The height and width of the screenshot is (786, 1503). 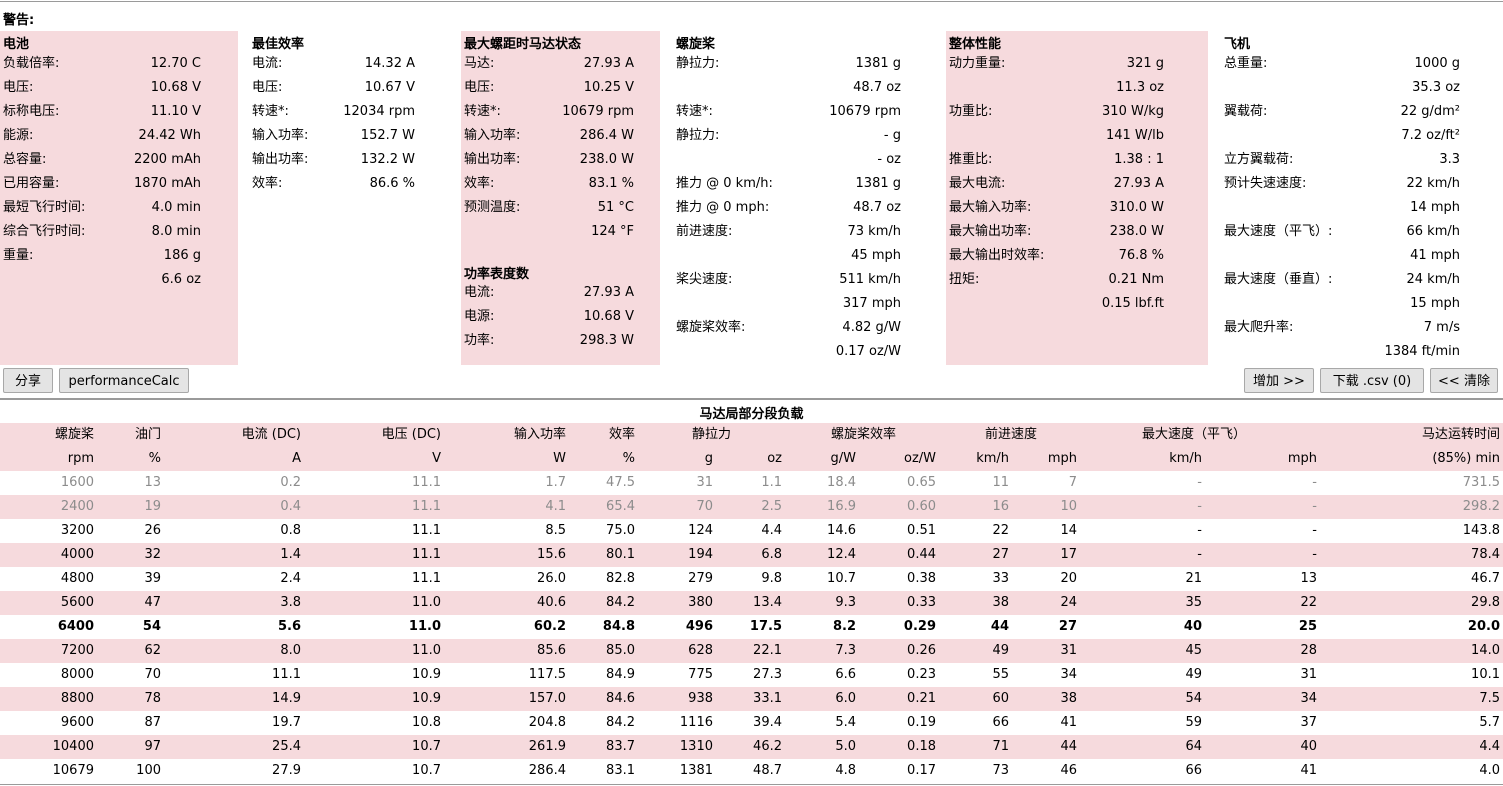 What do you see at coordinates (1308, 602) in the screenshot?
I see `table-cell: 22` at bounding box center [1308, 602].